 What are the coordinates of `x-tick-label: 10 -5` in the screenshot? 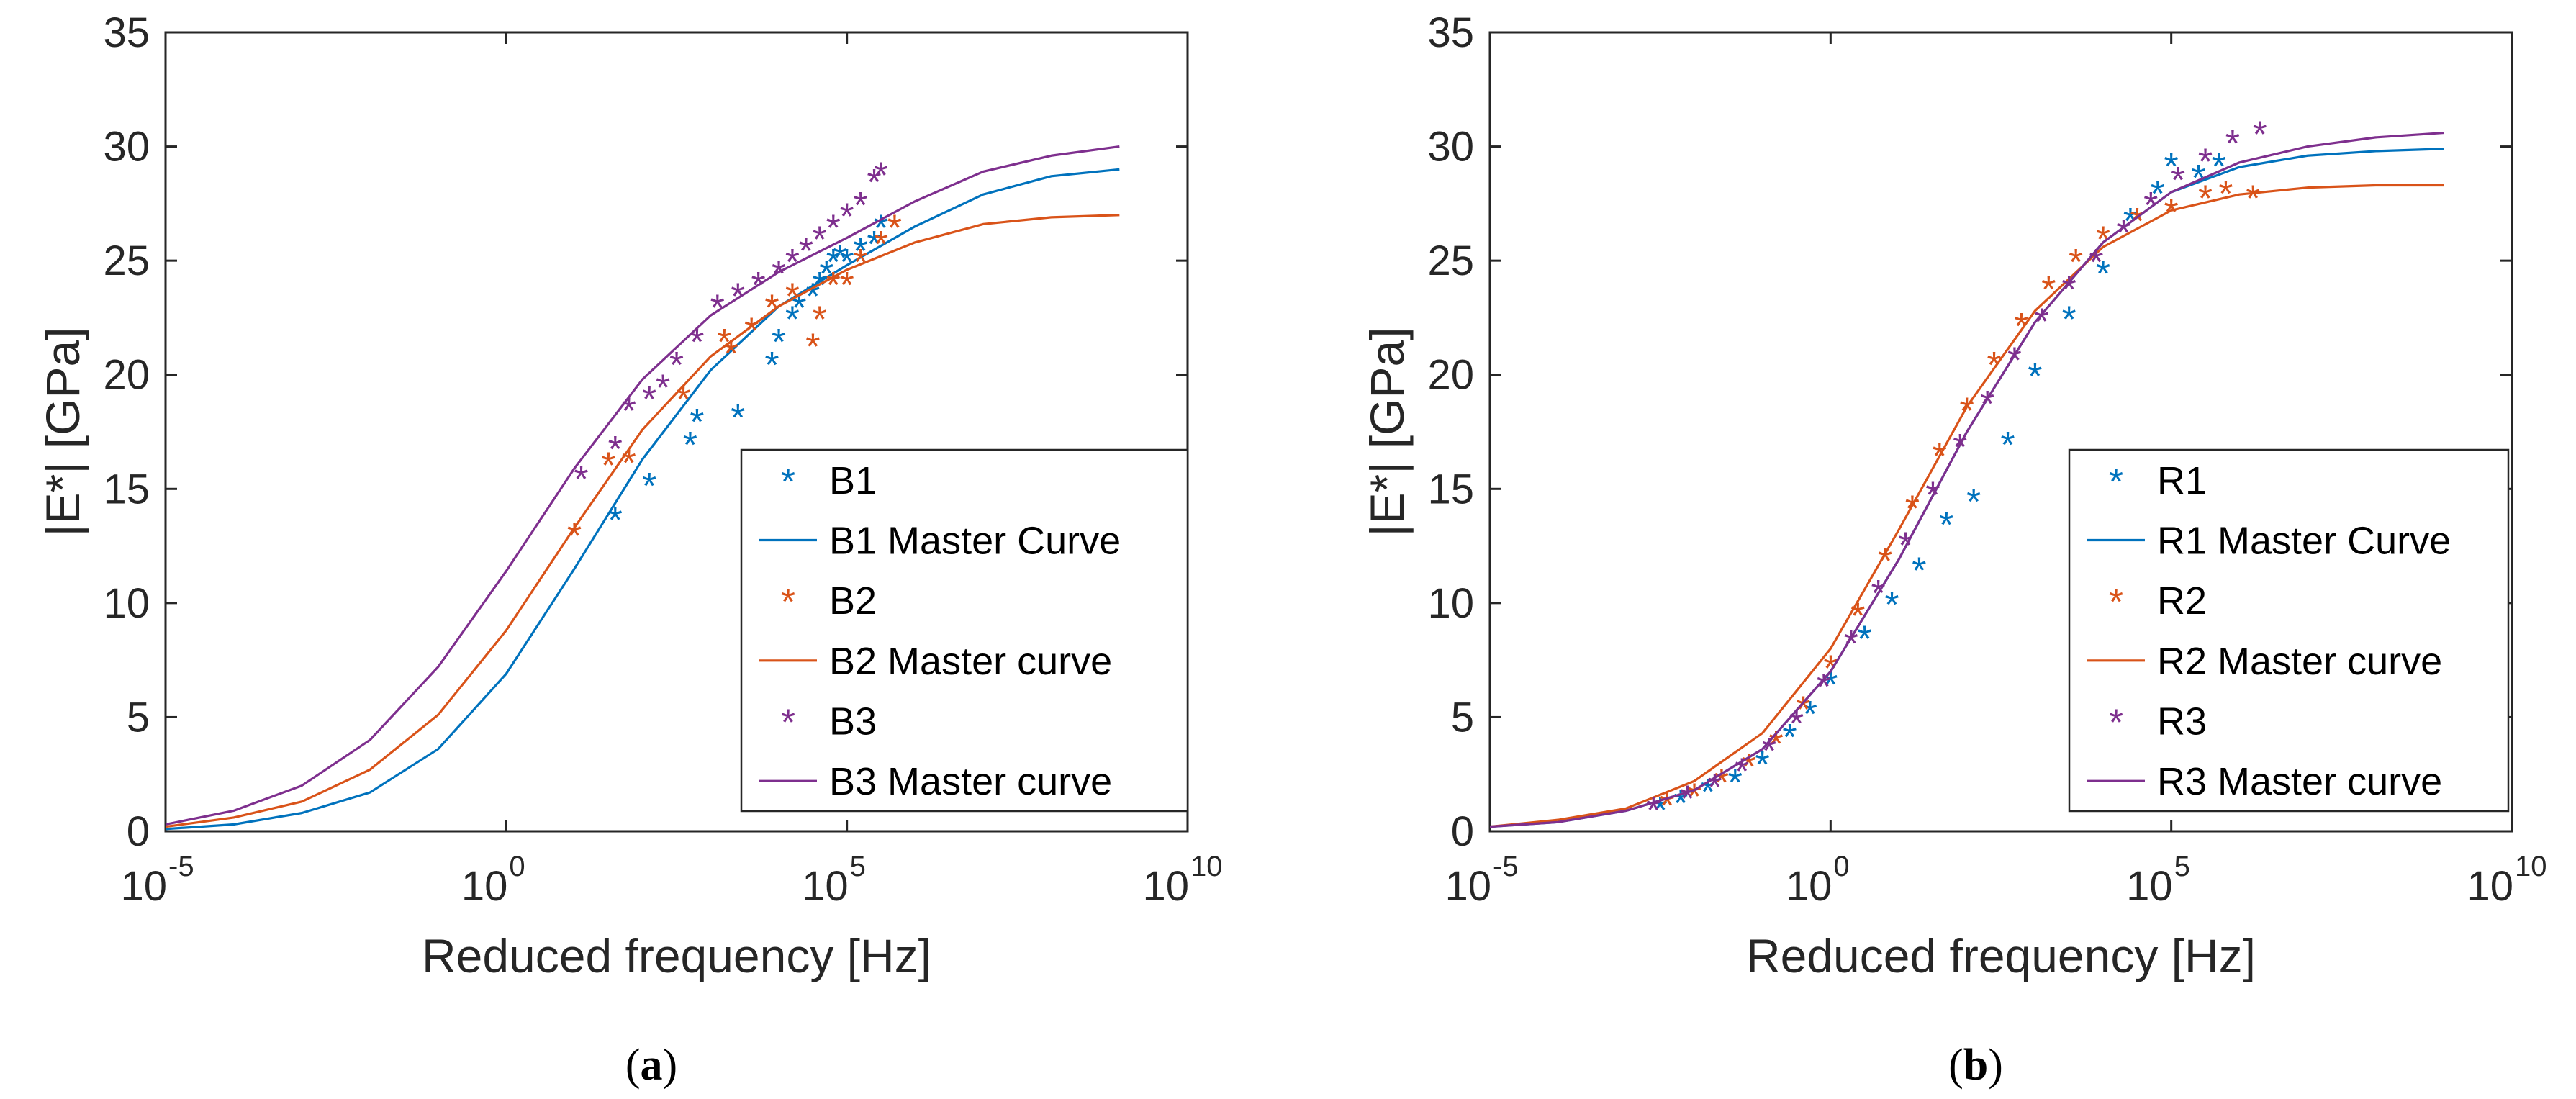 It's located at (157, 880).